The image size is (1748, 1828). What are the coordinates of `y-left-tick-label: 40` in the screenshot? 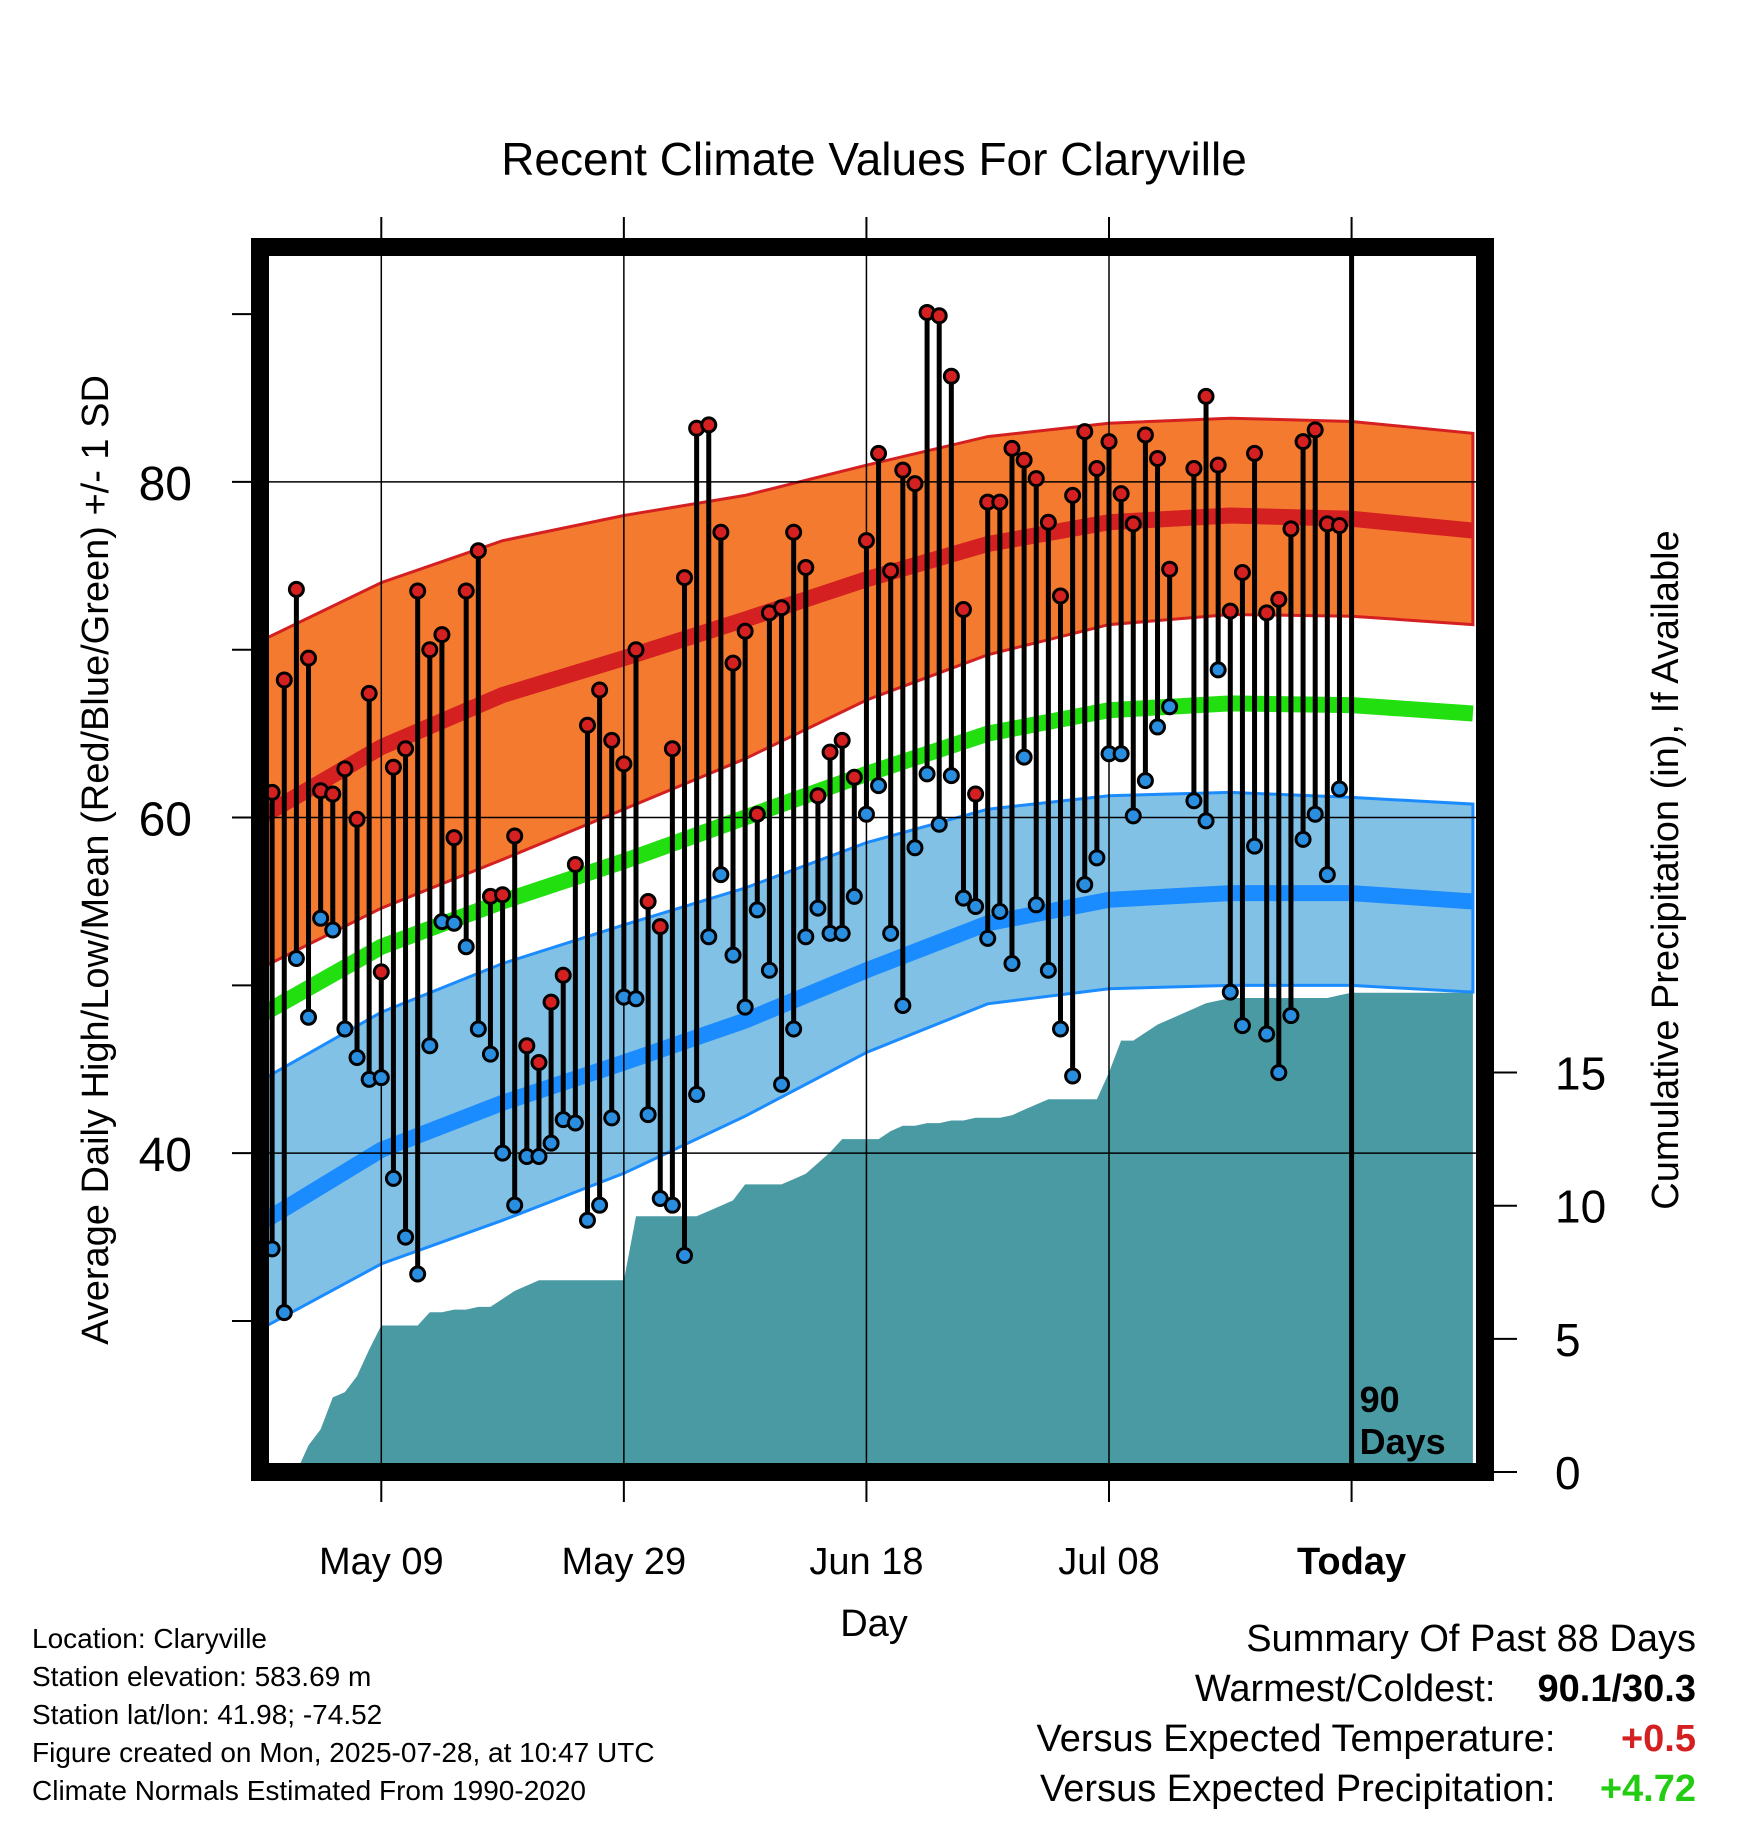 It's located at (165, 1155).